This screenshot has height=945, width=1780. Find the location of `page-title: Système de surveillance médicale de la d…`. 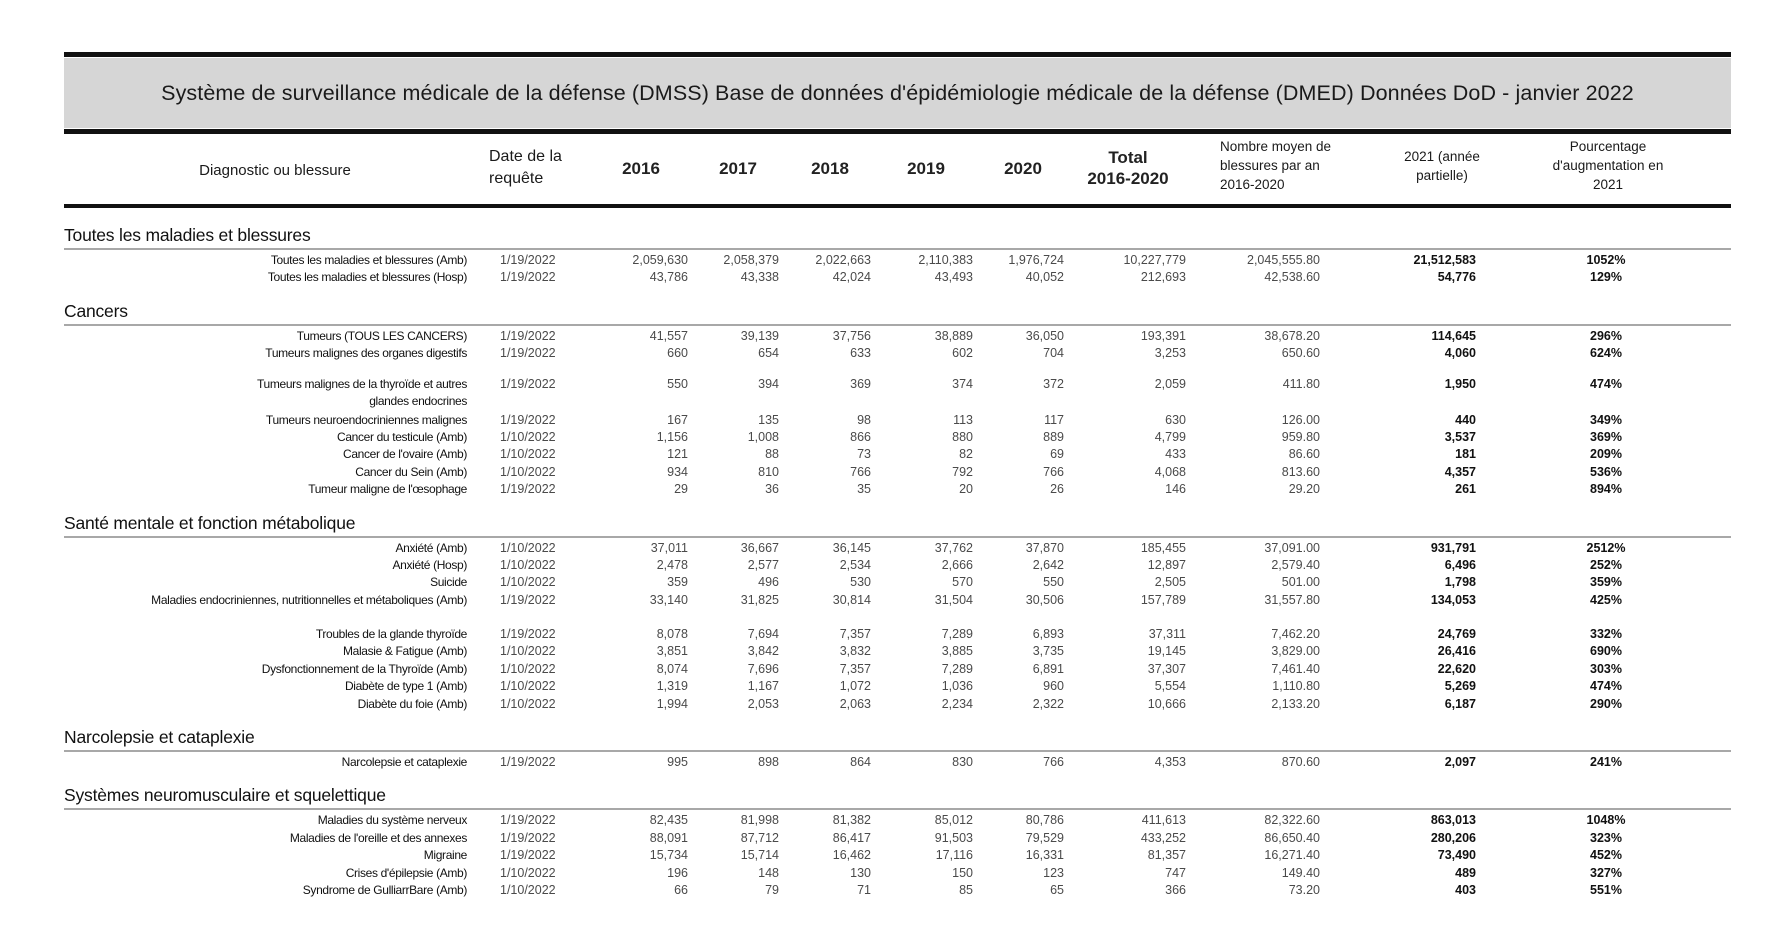

page-title: Système de surveillance médicale de la d… is located at coordinates (897, 92).